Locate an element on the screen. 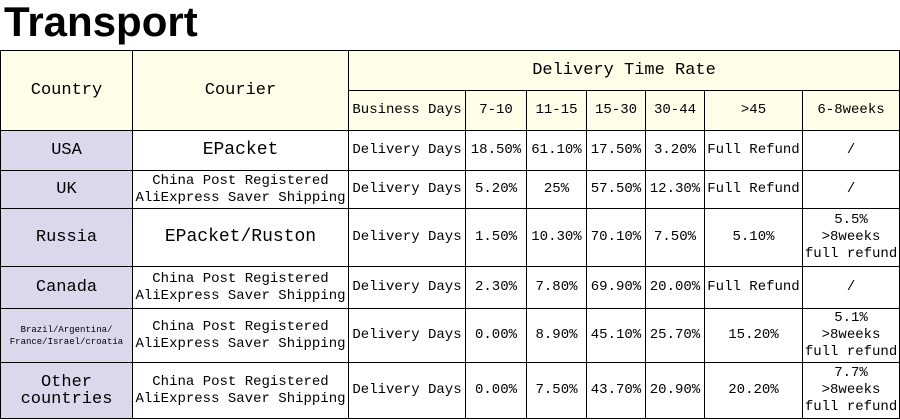 This screenshot has height=420, width=900. country-header: Country is located at coordinates (66, 90).